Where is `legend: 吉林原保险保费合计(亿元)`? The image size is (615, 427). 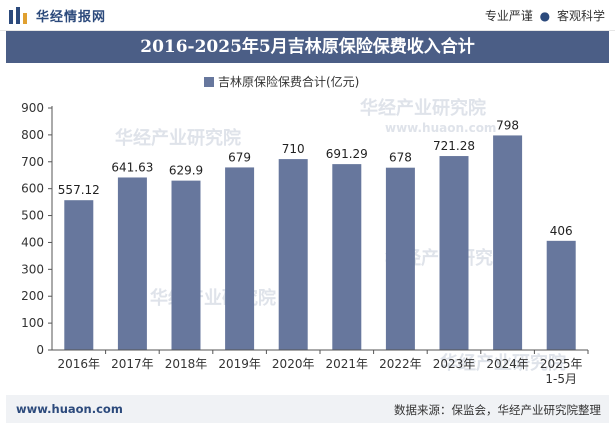
legend: 吉林原保险保费合计(亿元) is located at coordinates (281, 81).